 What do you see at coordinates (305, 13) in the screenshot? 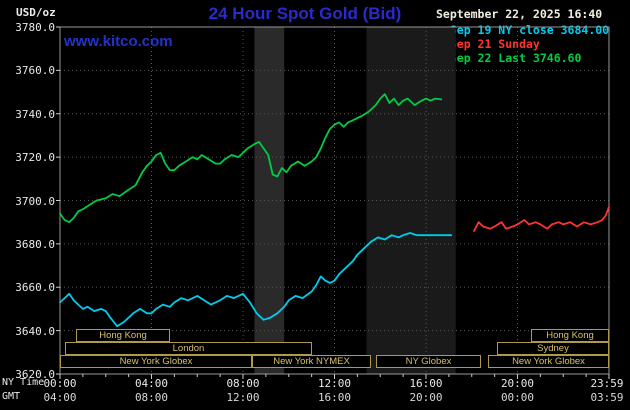
I see `chart-title: 24 Hour Spot Gold (Bid)` at bounding box center [305, 13].